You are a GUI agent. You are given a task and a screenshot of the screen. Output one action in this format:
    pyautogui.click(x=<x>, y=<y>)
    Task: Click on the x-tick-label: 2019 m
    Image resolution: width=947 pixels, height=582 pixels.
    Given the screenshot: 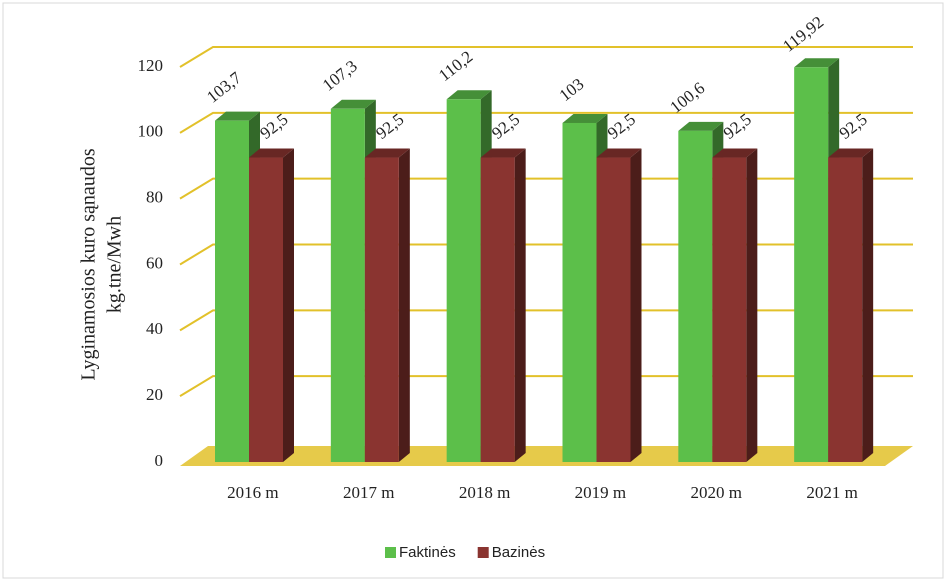 What is the action you would take?
    pyautogui.click(x=600, y=492)
    